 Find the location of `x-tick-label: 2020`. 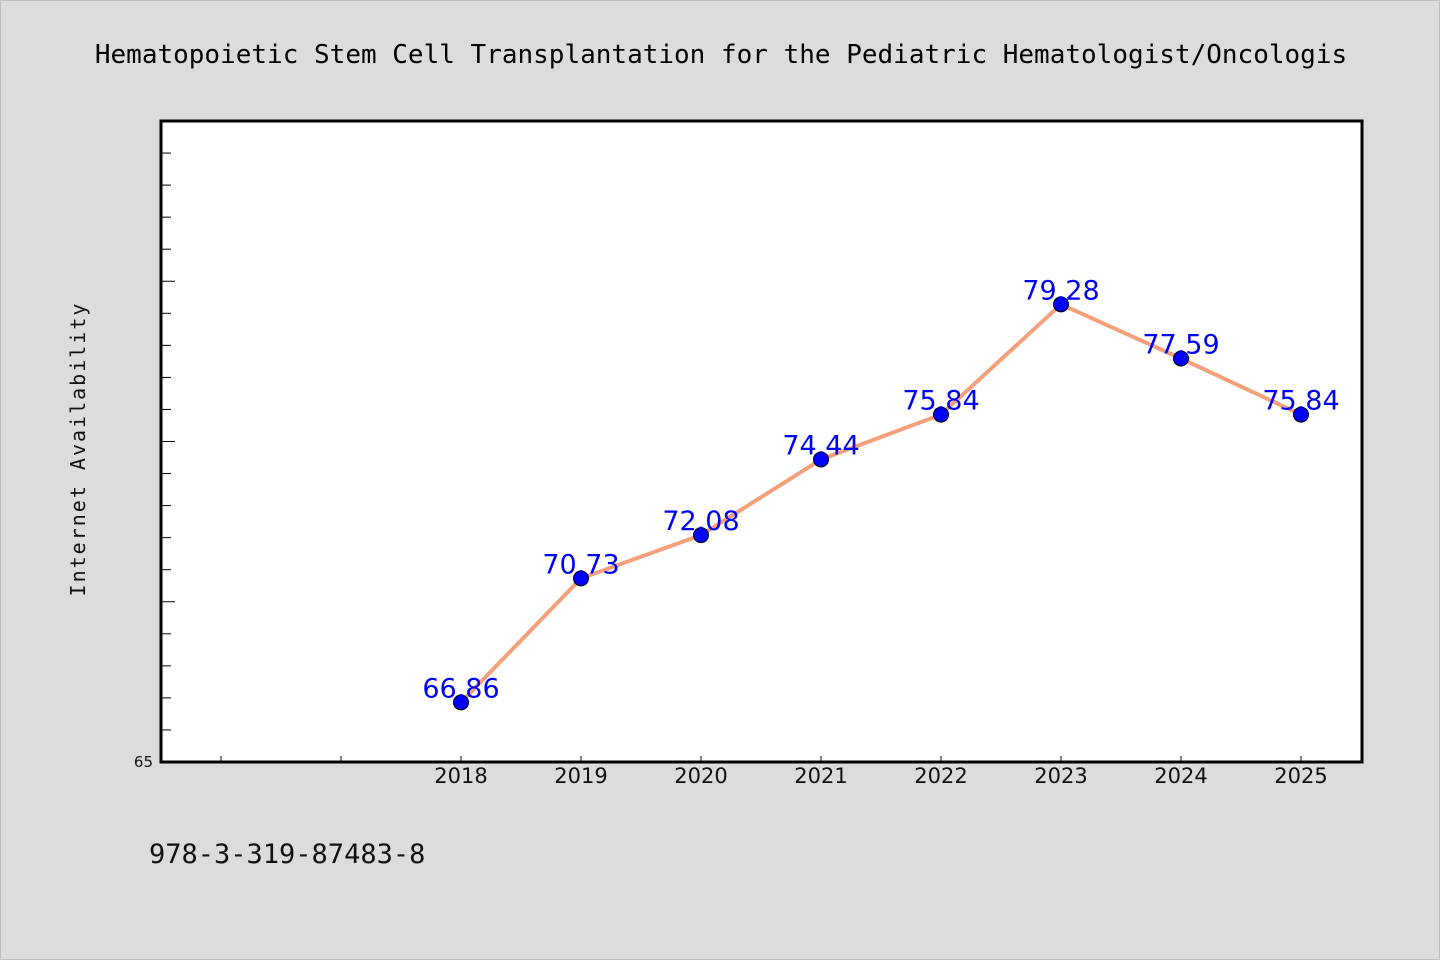

x-tick-label: 2020 is located at coordinates (700, 776).